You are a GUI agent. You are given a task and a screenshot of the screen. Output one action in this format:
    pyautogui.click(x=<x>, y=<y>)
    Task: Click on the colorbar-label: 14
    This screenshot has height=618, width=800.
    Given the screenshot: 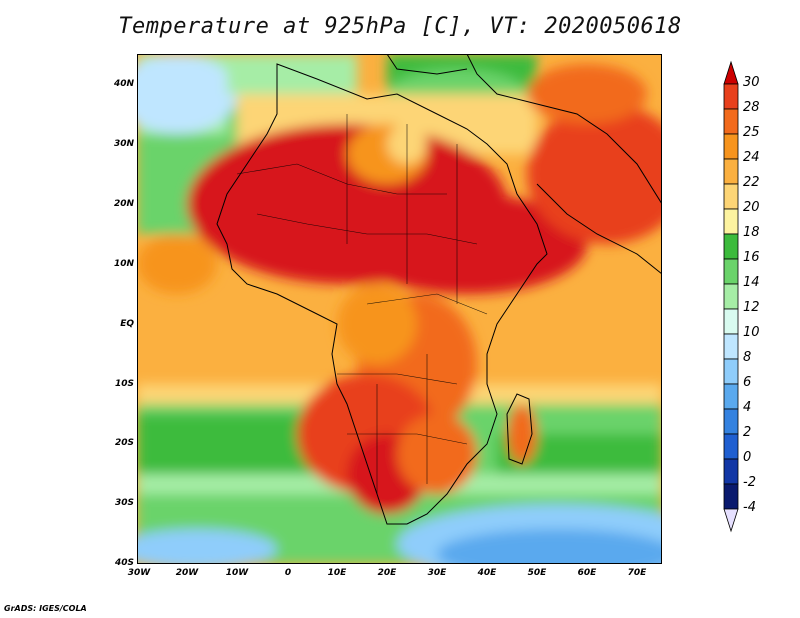 What is the action you would take?
    pyautogui.click(x=751, y=282)
    